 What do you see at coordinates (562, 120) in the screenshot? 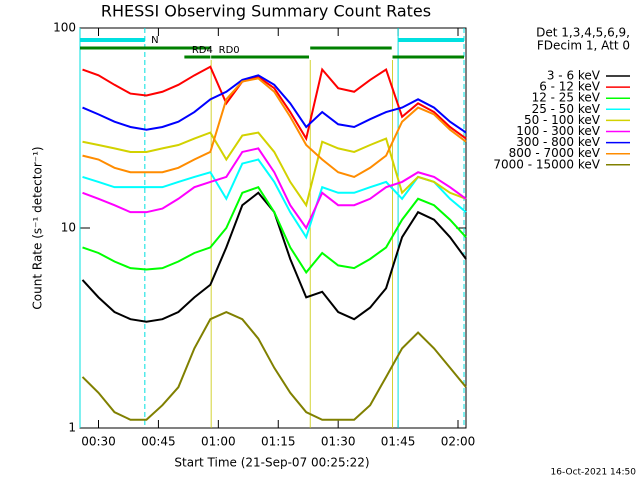
I see `legend-label: 50 - 100 keV` at bounding box center [562, 120].